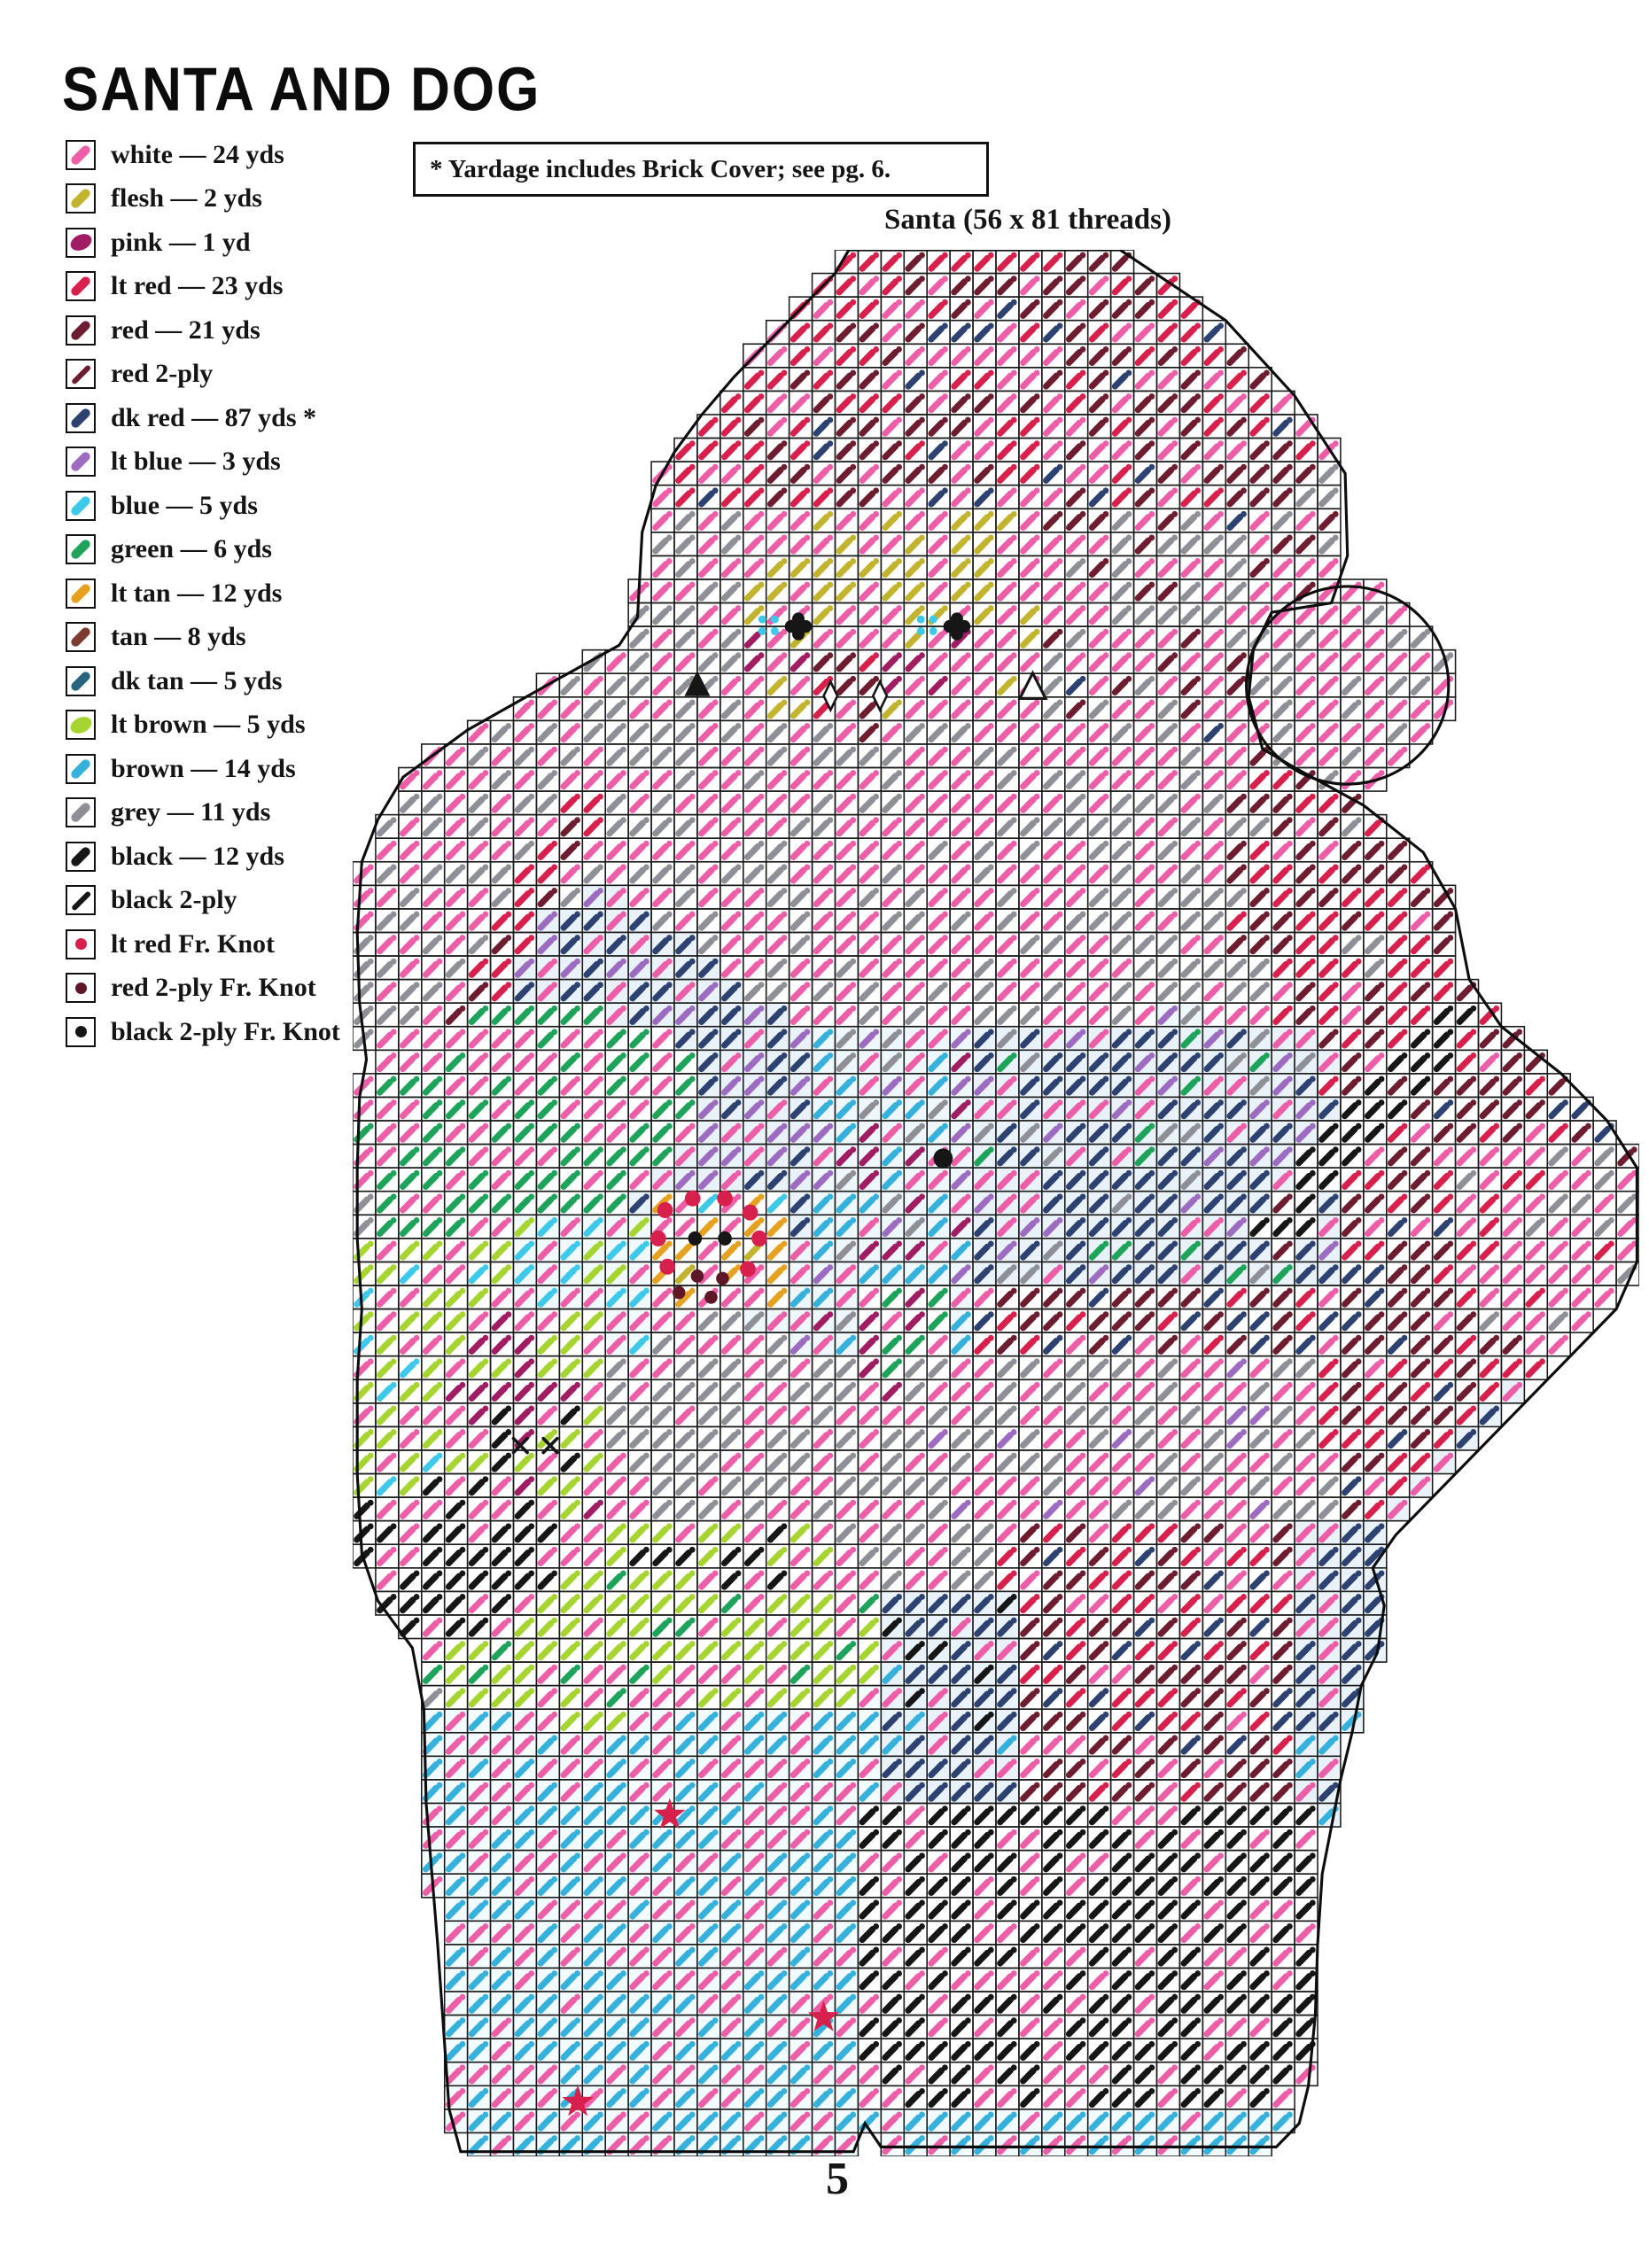  I want to click on legend-item: lt tan — 12 yds, so click(203, 593).